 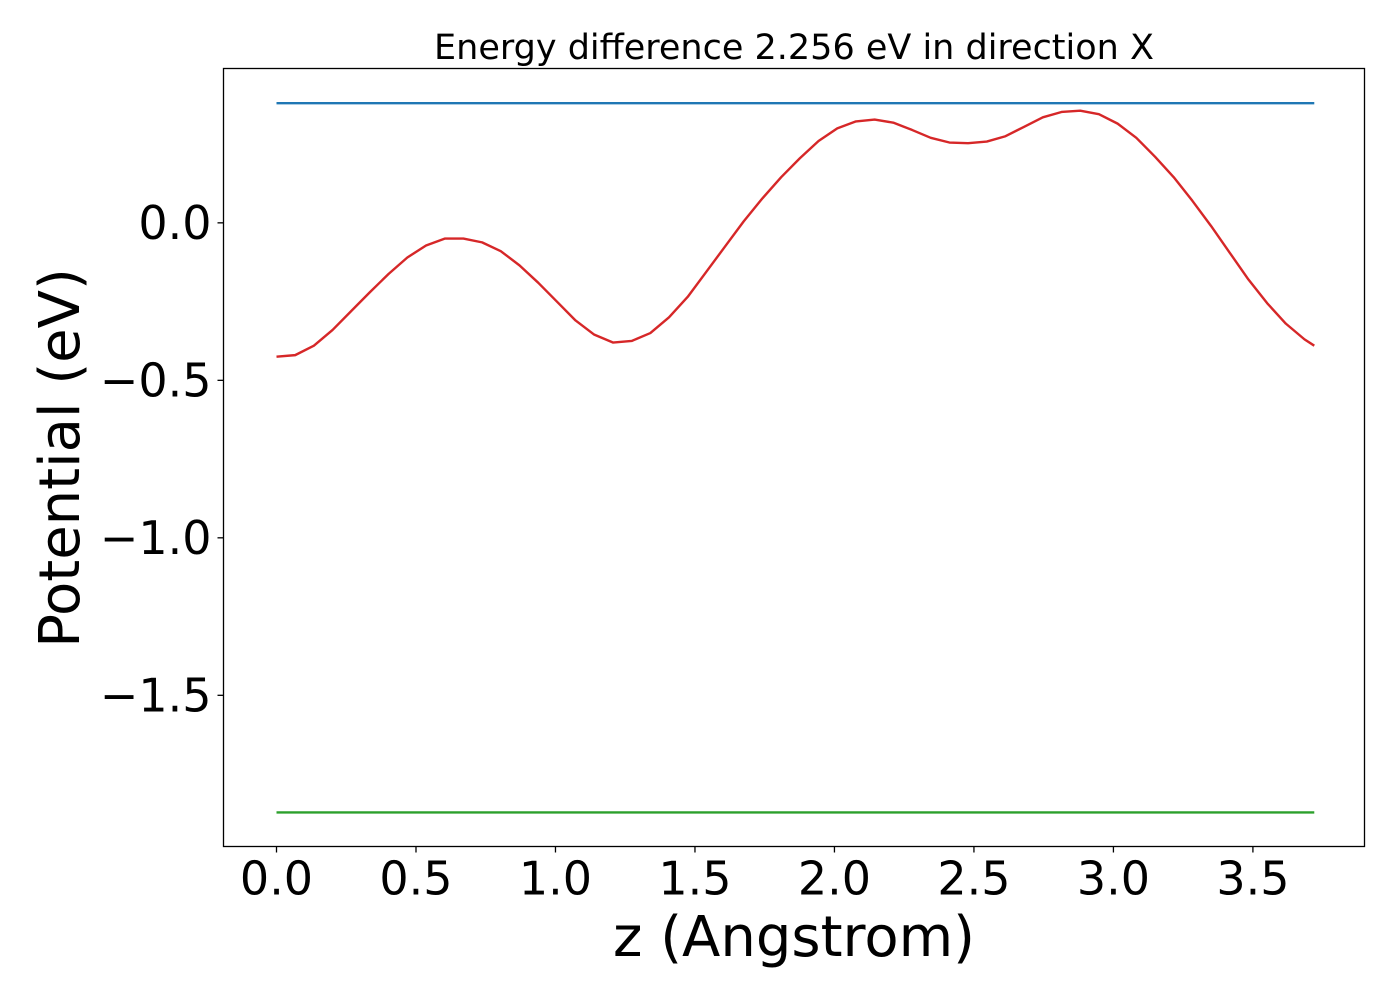 What do you see at coordinates (834, 879) in the screenshot?
I see `x-tick-label: 2.0` at bounding box center [834, 879].